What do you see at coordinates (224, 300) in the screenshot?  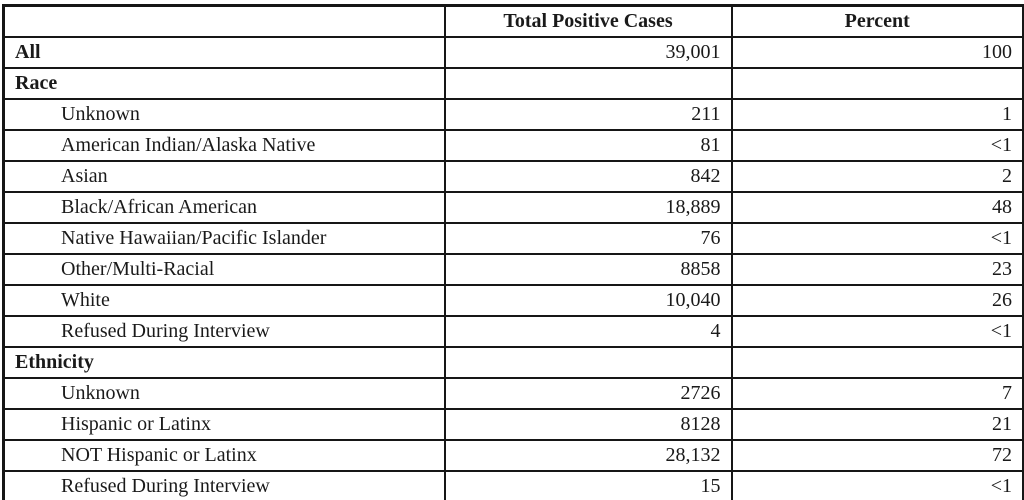 I see `row-label: White` at bounding box center [224, 300].